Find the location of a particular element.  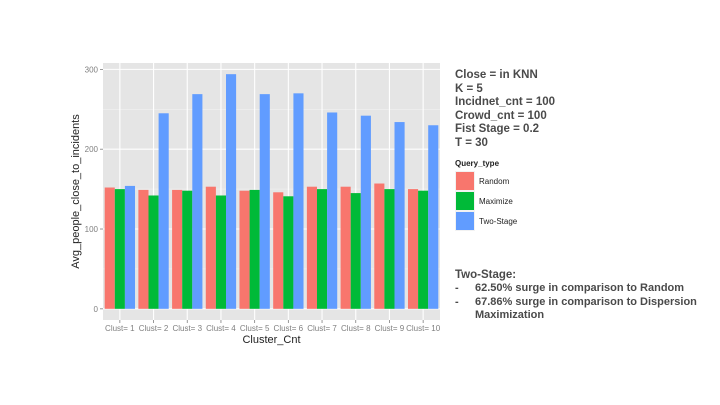

y-tick-label: 100 is located at coordinates (92, 229).